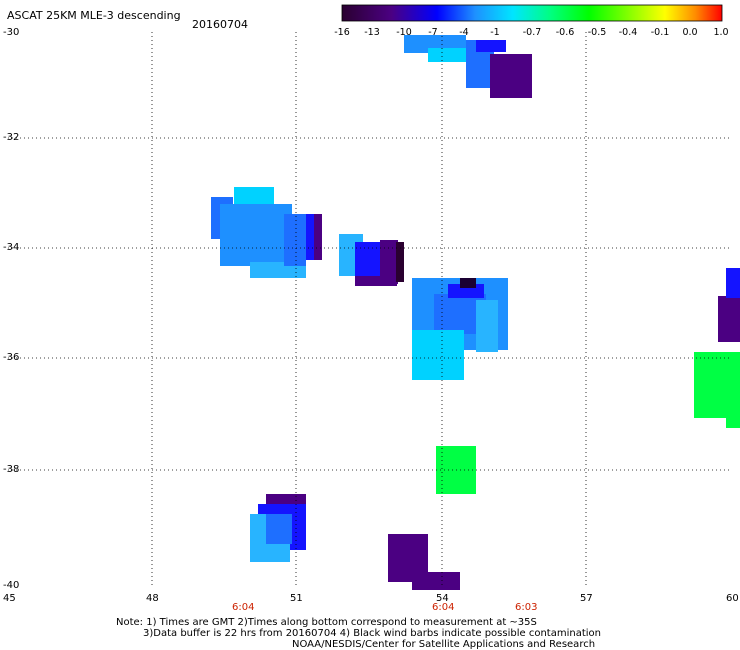  I want to click on time-label: 6:03, so click(526, 607).